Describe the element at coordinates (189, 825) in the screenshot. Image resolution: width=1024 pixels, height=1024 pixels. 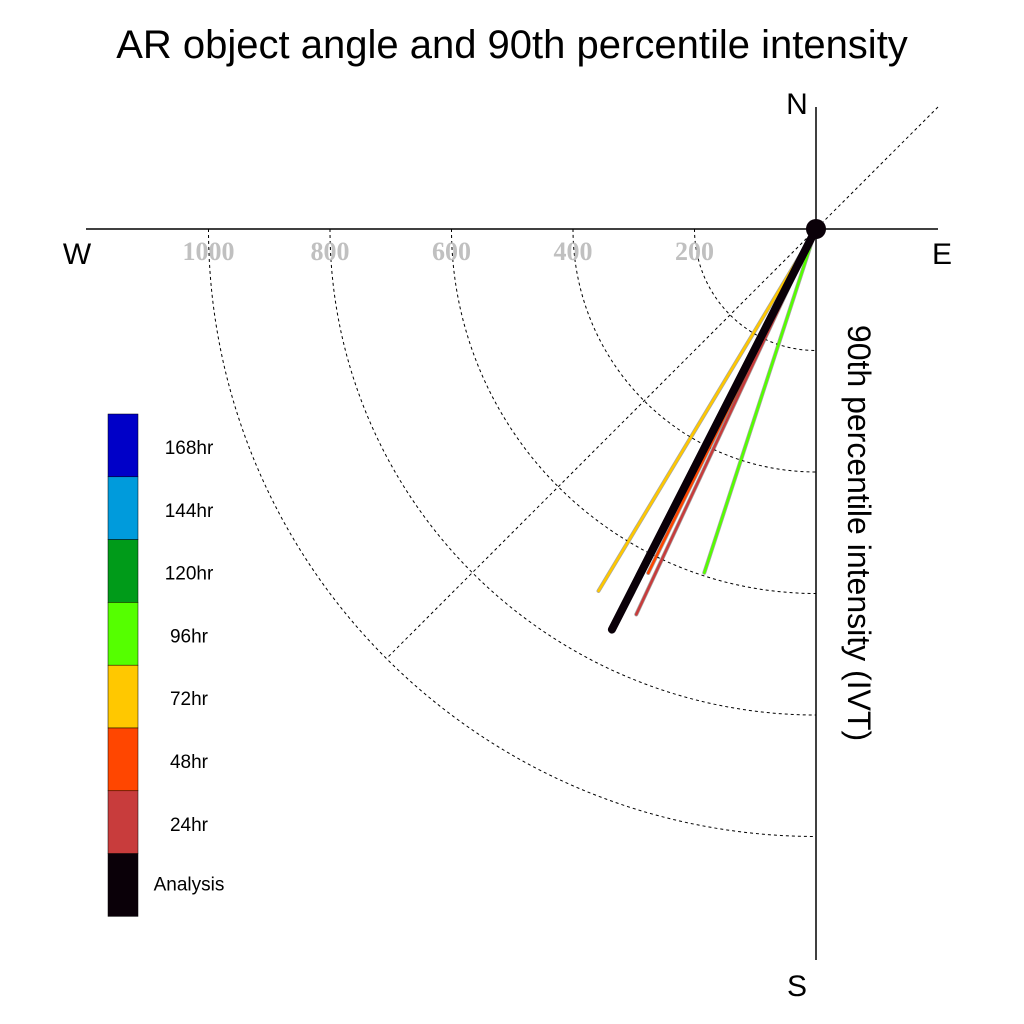
I see `legend-label: 24hr` at that location.